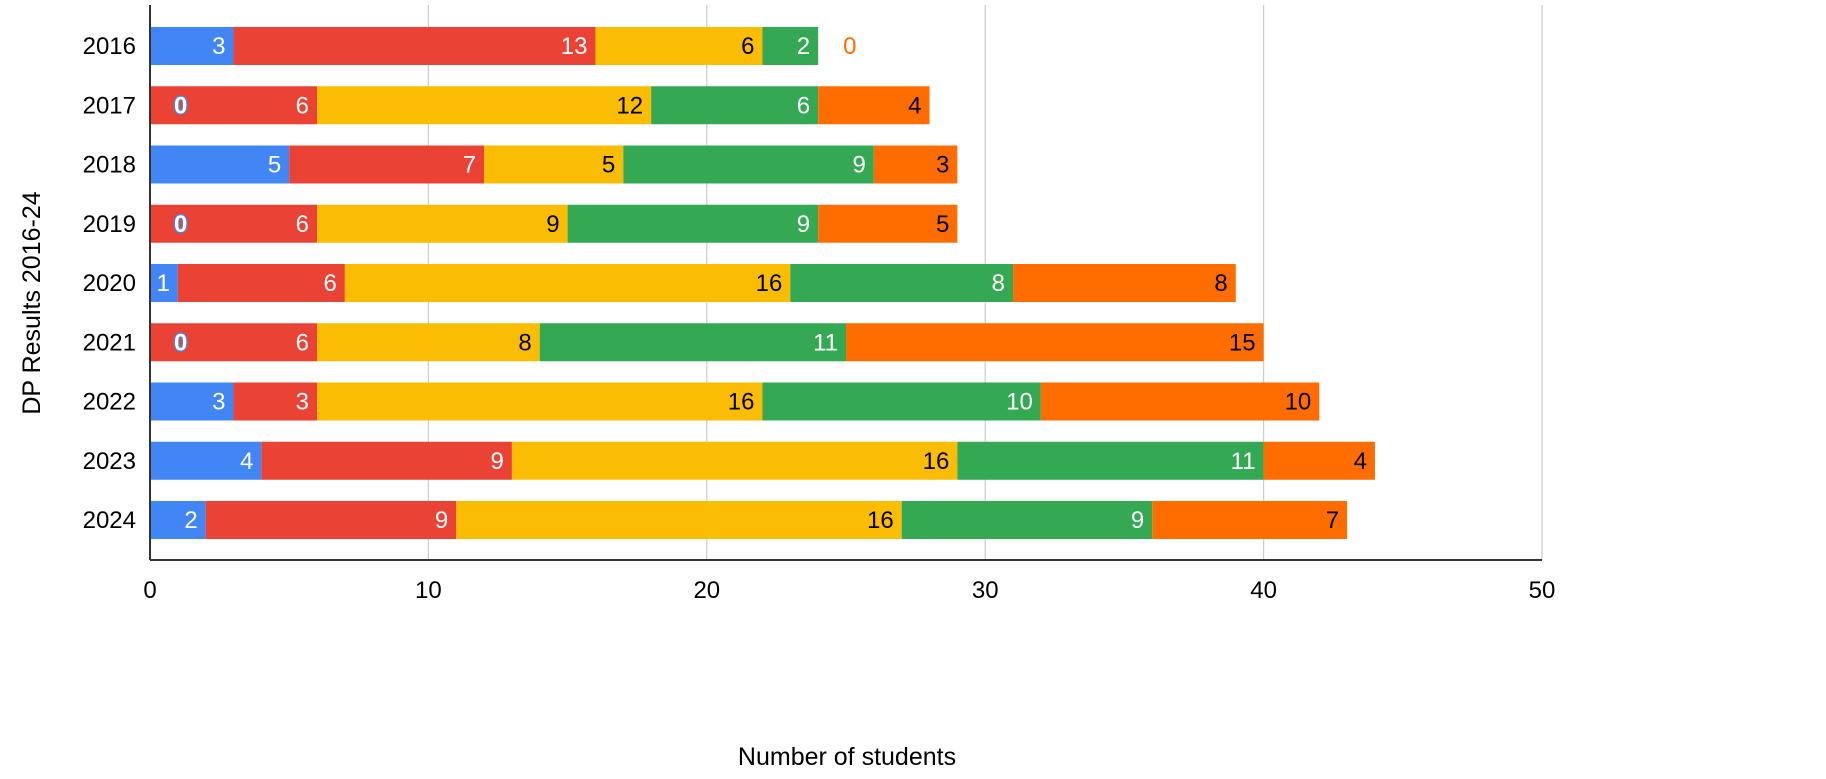  I want to click on y-tick-label: 2024, so click(109, 520).